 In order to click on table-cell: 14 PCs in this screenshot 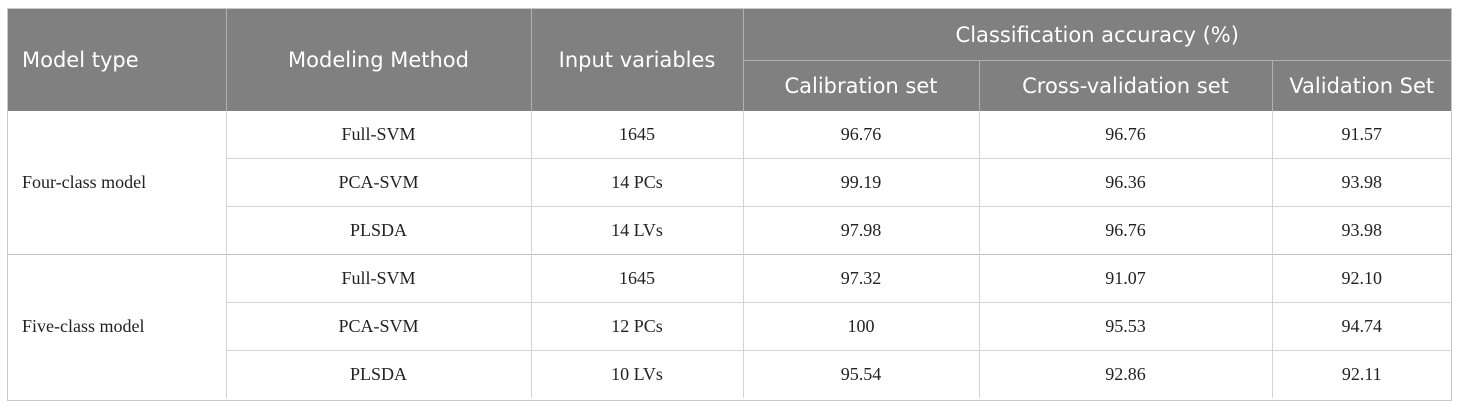, I will do `click(636, 182)`.